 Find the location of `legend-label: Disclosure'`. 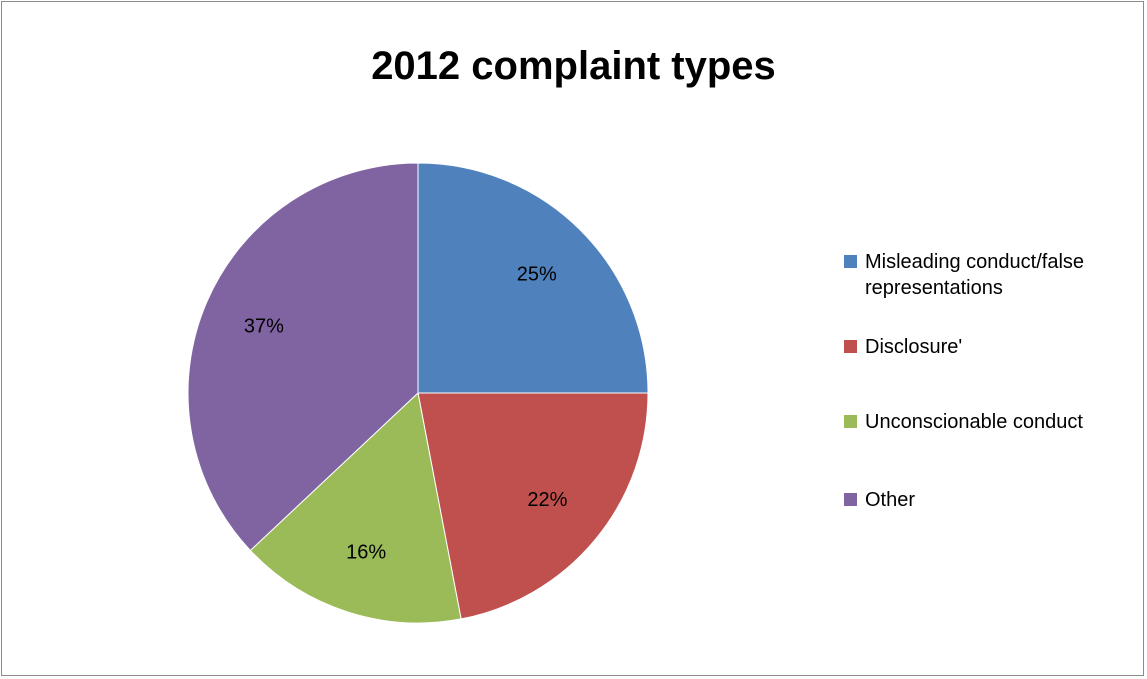

legend-label: Disclosure' is located at coordinates (914, 347).